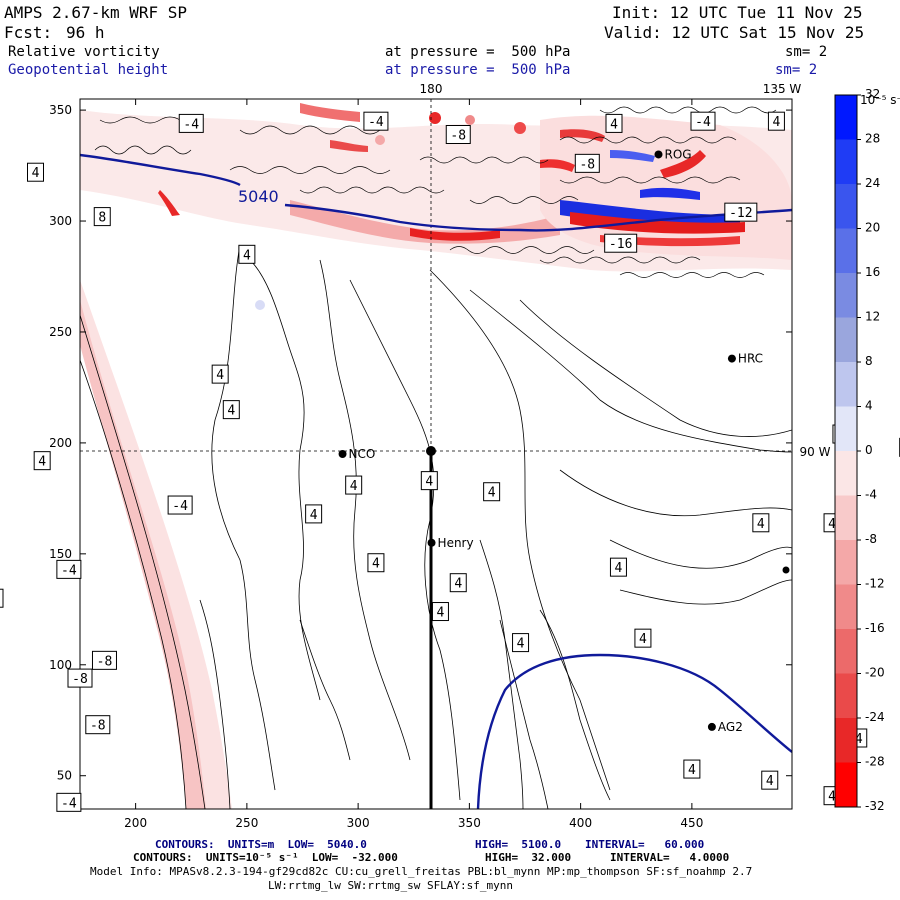 This screenshot has width=900, height=900. What do you see at coordinates (143, 554) in the screenshot?
I see `negative-band-inner` at bounding box center [143, 554].